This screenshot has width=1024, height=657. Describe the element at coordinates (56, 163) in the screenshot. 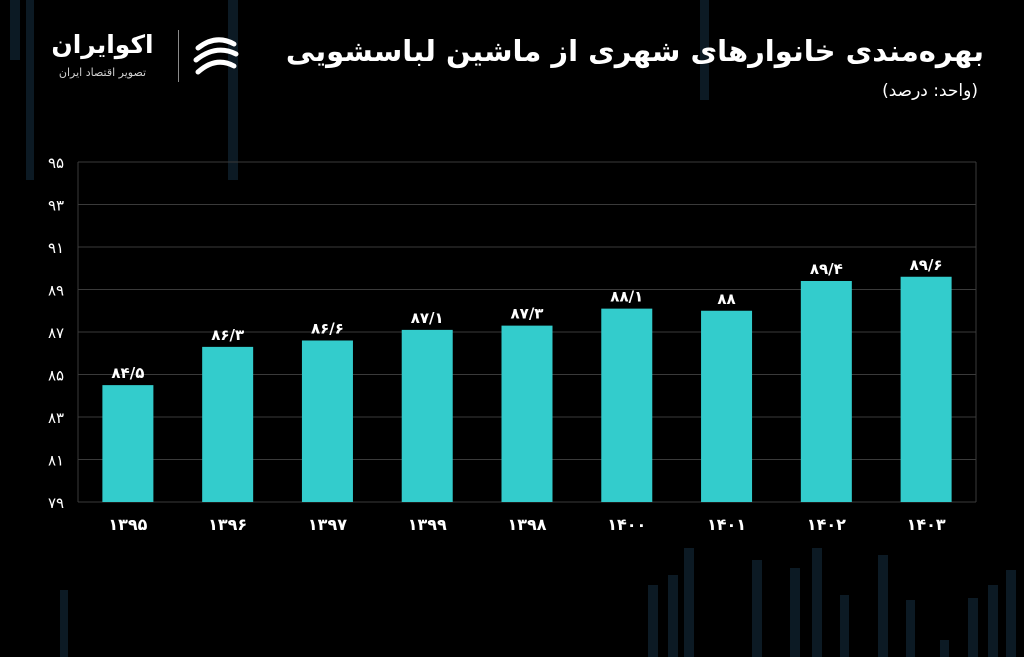

I see `y-tick-label: ۹۵` at that location.